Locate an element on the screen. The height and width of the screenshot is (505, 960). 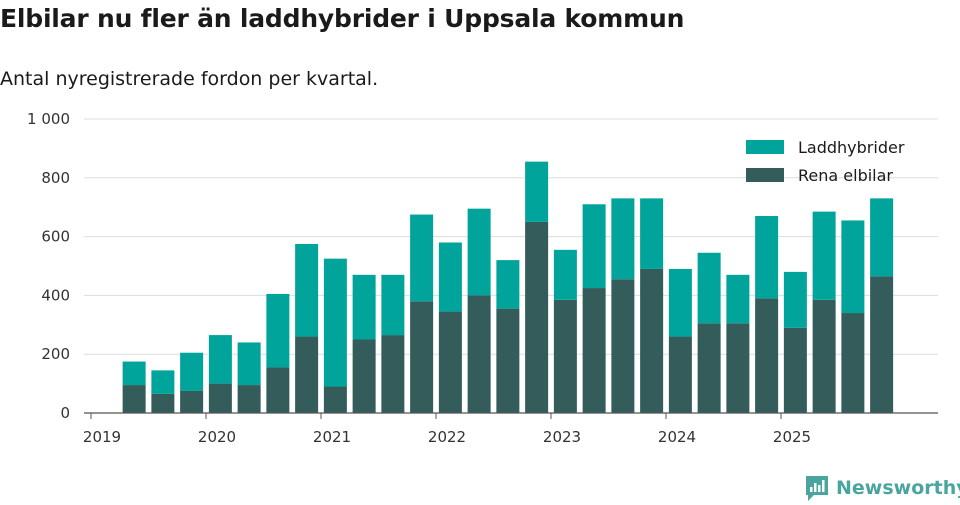
brand-name: Newsworthy is located at coordinates (898, 488).